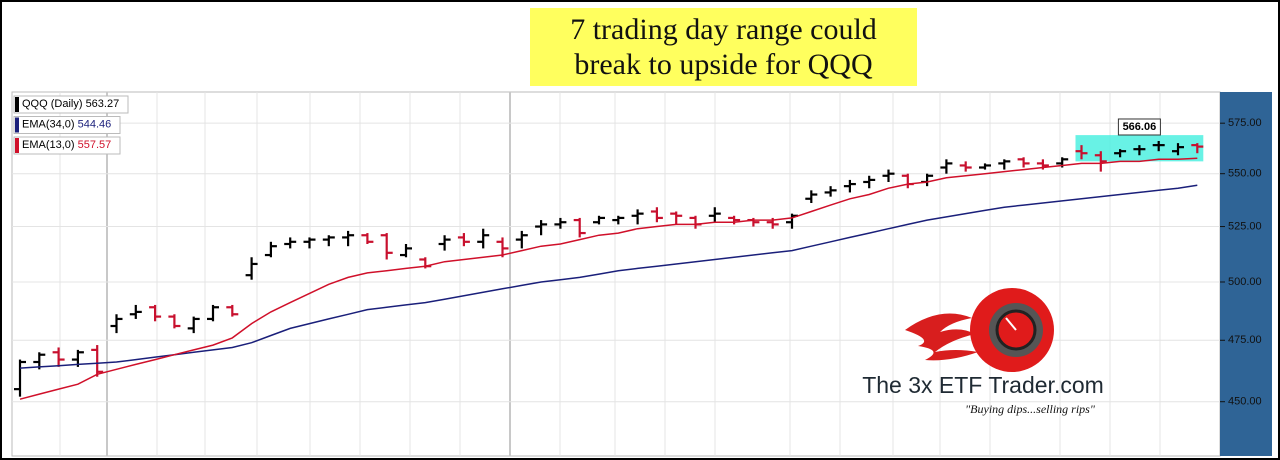 The width and height of the screenshot is (1280, 460). I want to click on legend-name: EMA(34,0), so click(48, 124).